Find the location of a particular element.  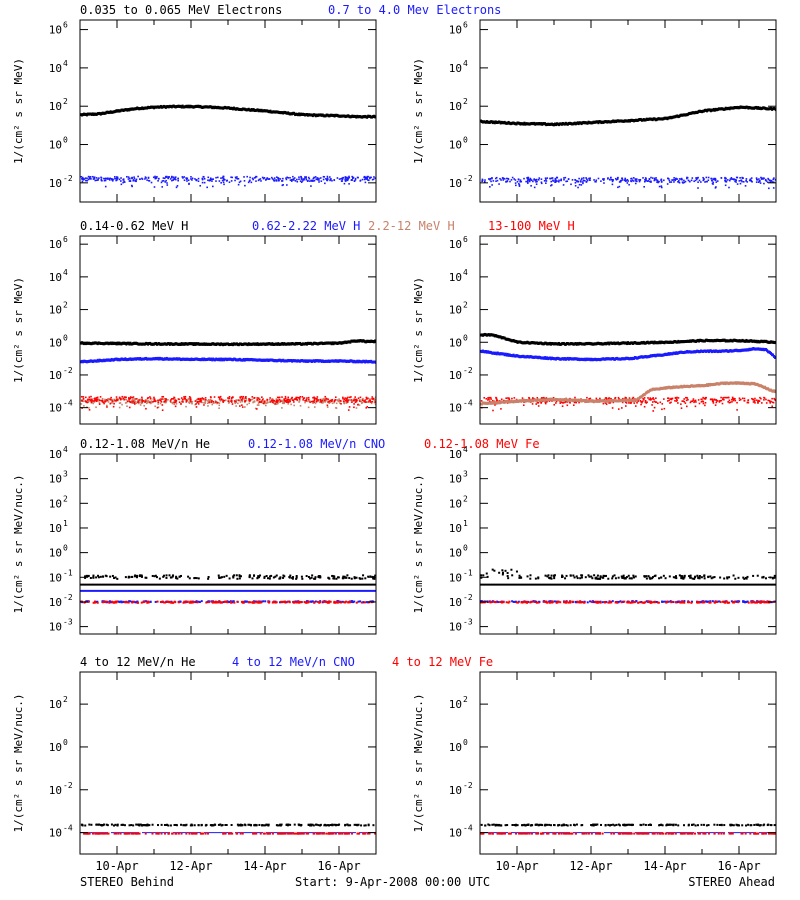

y-tick-exponent: 6 is located at coordinates (65, 25).